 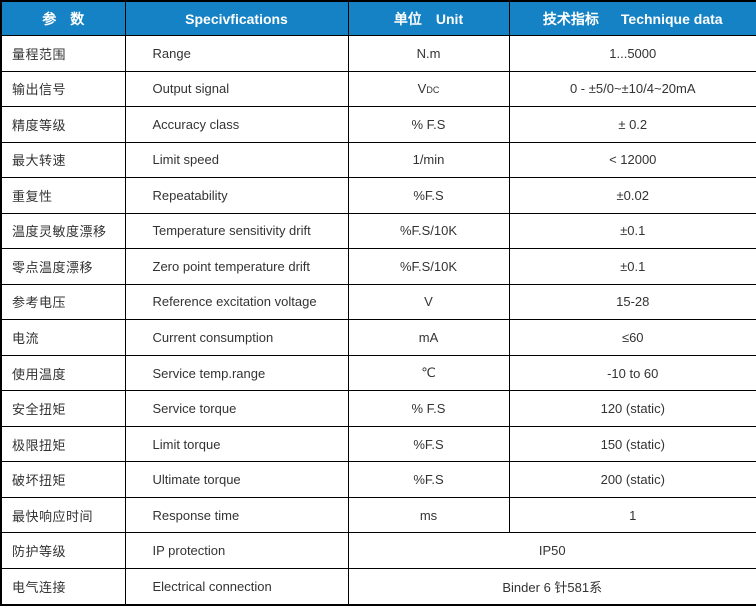 What do you see at coordinates (63, 373) in the screenshot?
I see `param-cn-cell: 使用温度` at bounding box center [63, 373].